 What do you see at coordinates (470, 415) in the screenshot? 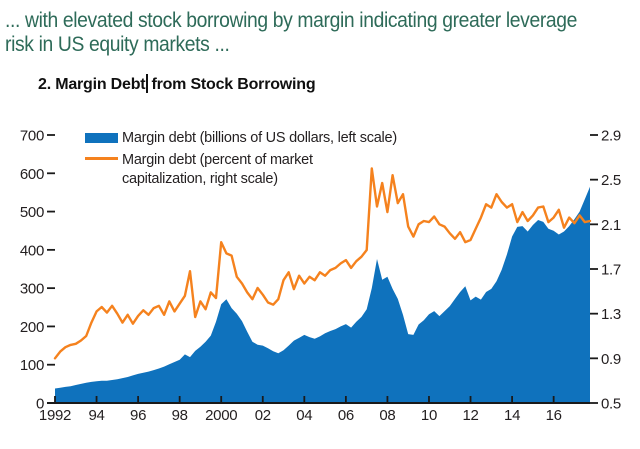
I see `x-axis-tick-label: 12` at bounding box center [470, 415].